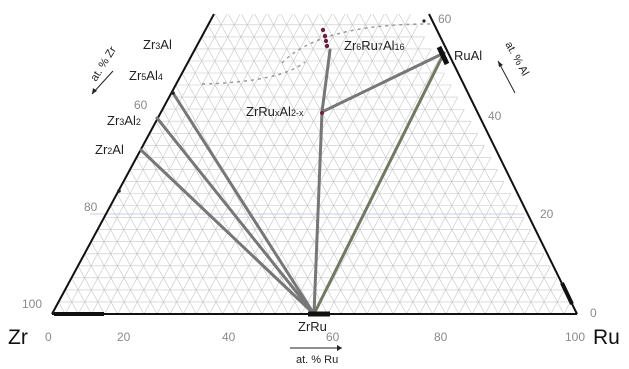  Describe the element at coordinates (229, 337) in the screenshot. I see `bottom-tick-40: 40` at that location.